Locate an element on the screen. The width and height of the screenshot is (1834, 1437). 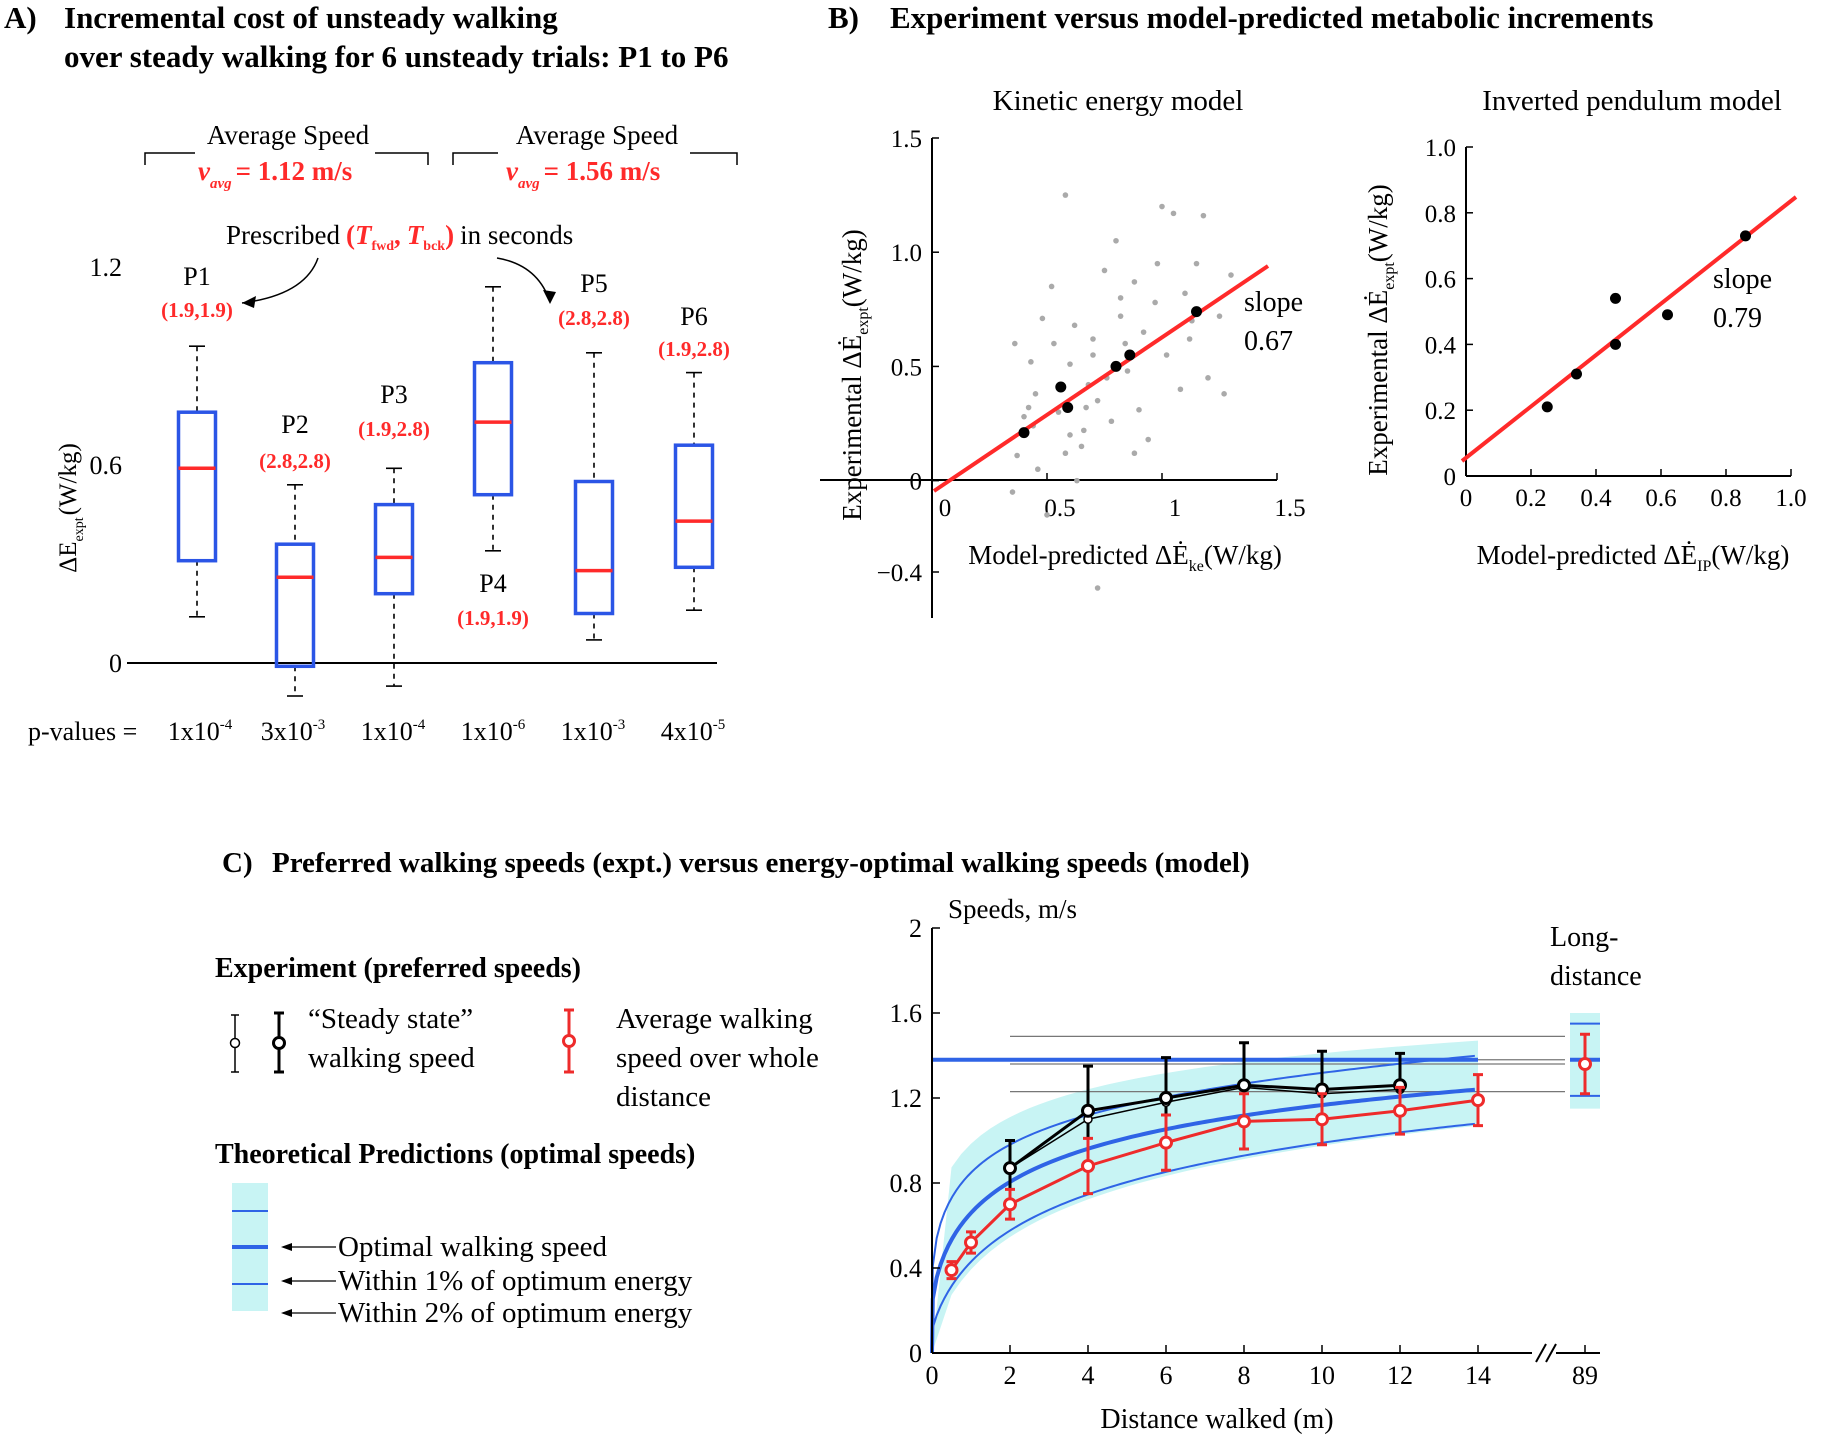
p-value-exponent: -5 is located at coordinates (719, 725).